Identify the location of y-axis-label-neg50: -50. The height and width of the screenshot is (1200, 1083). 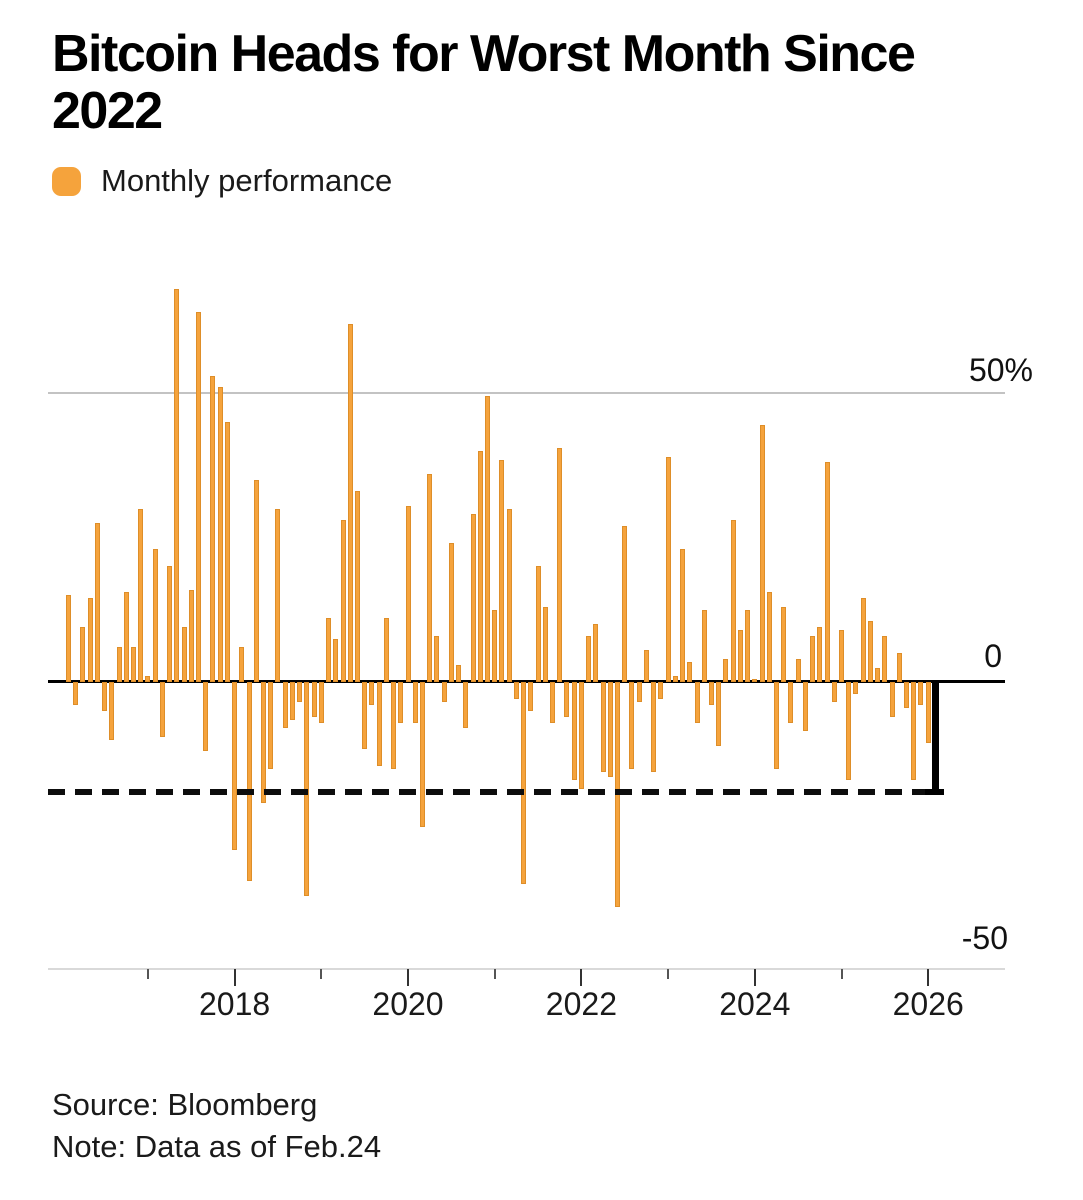
(984, 938).